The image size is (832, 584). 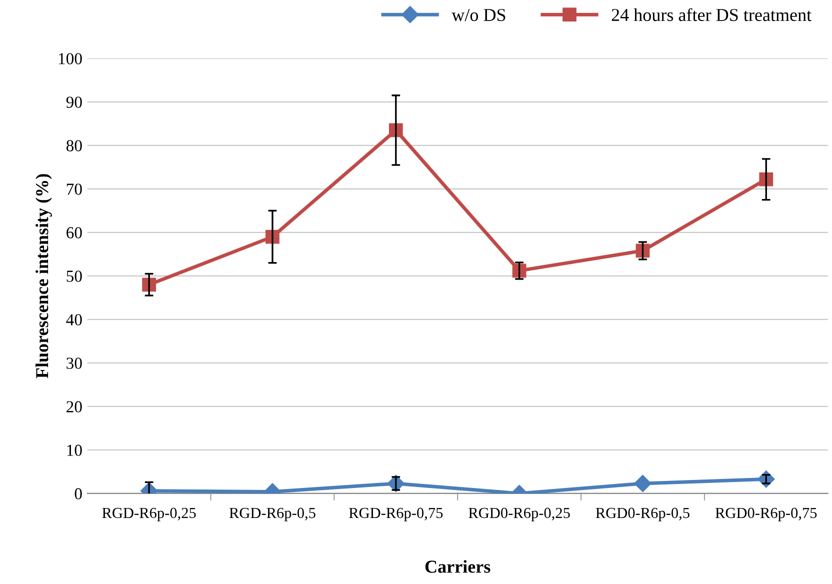 What do you see at coordinates (643, 483) in the screenshot?
I see `point` at bounding box center [643, 483].